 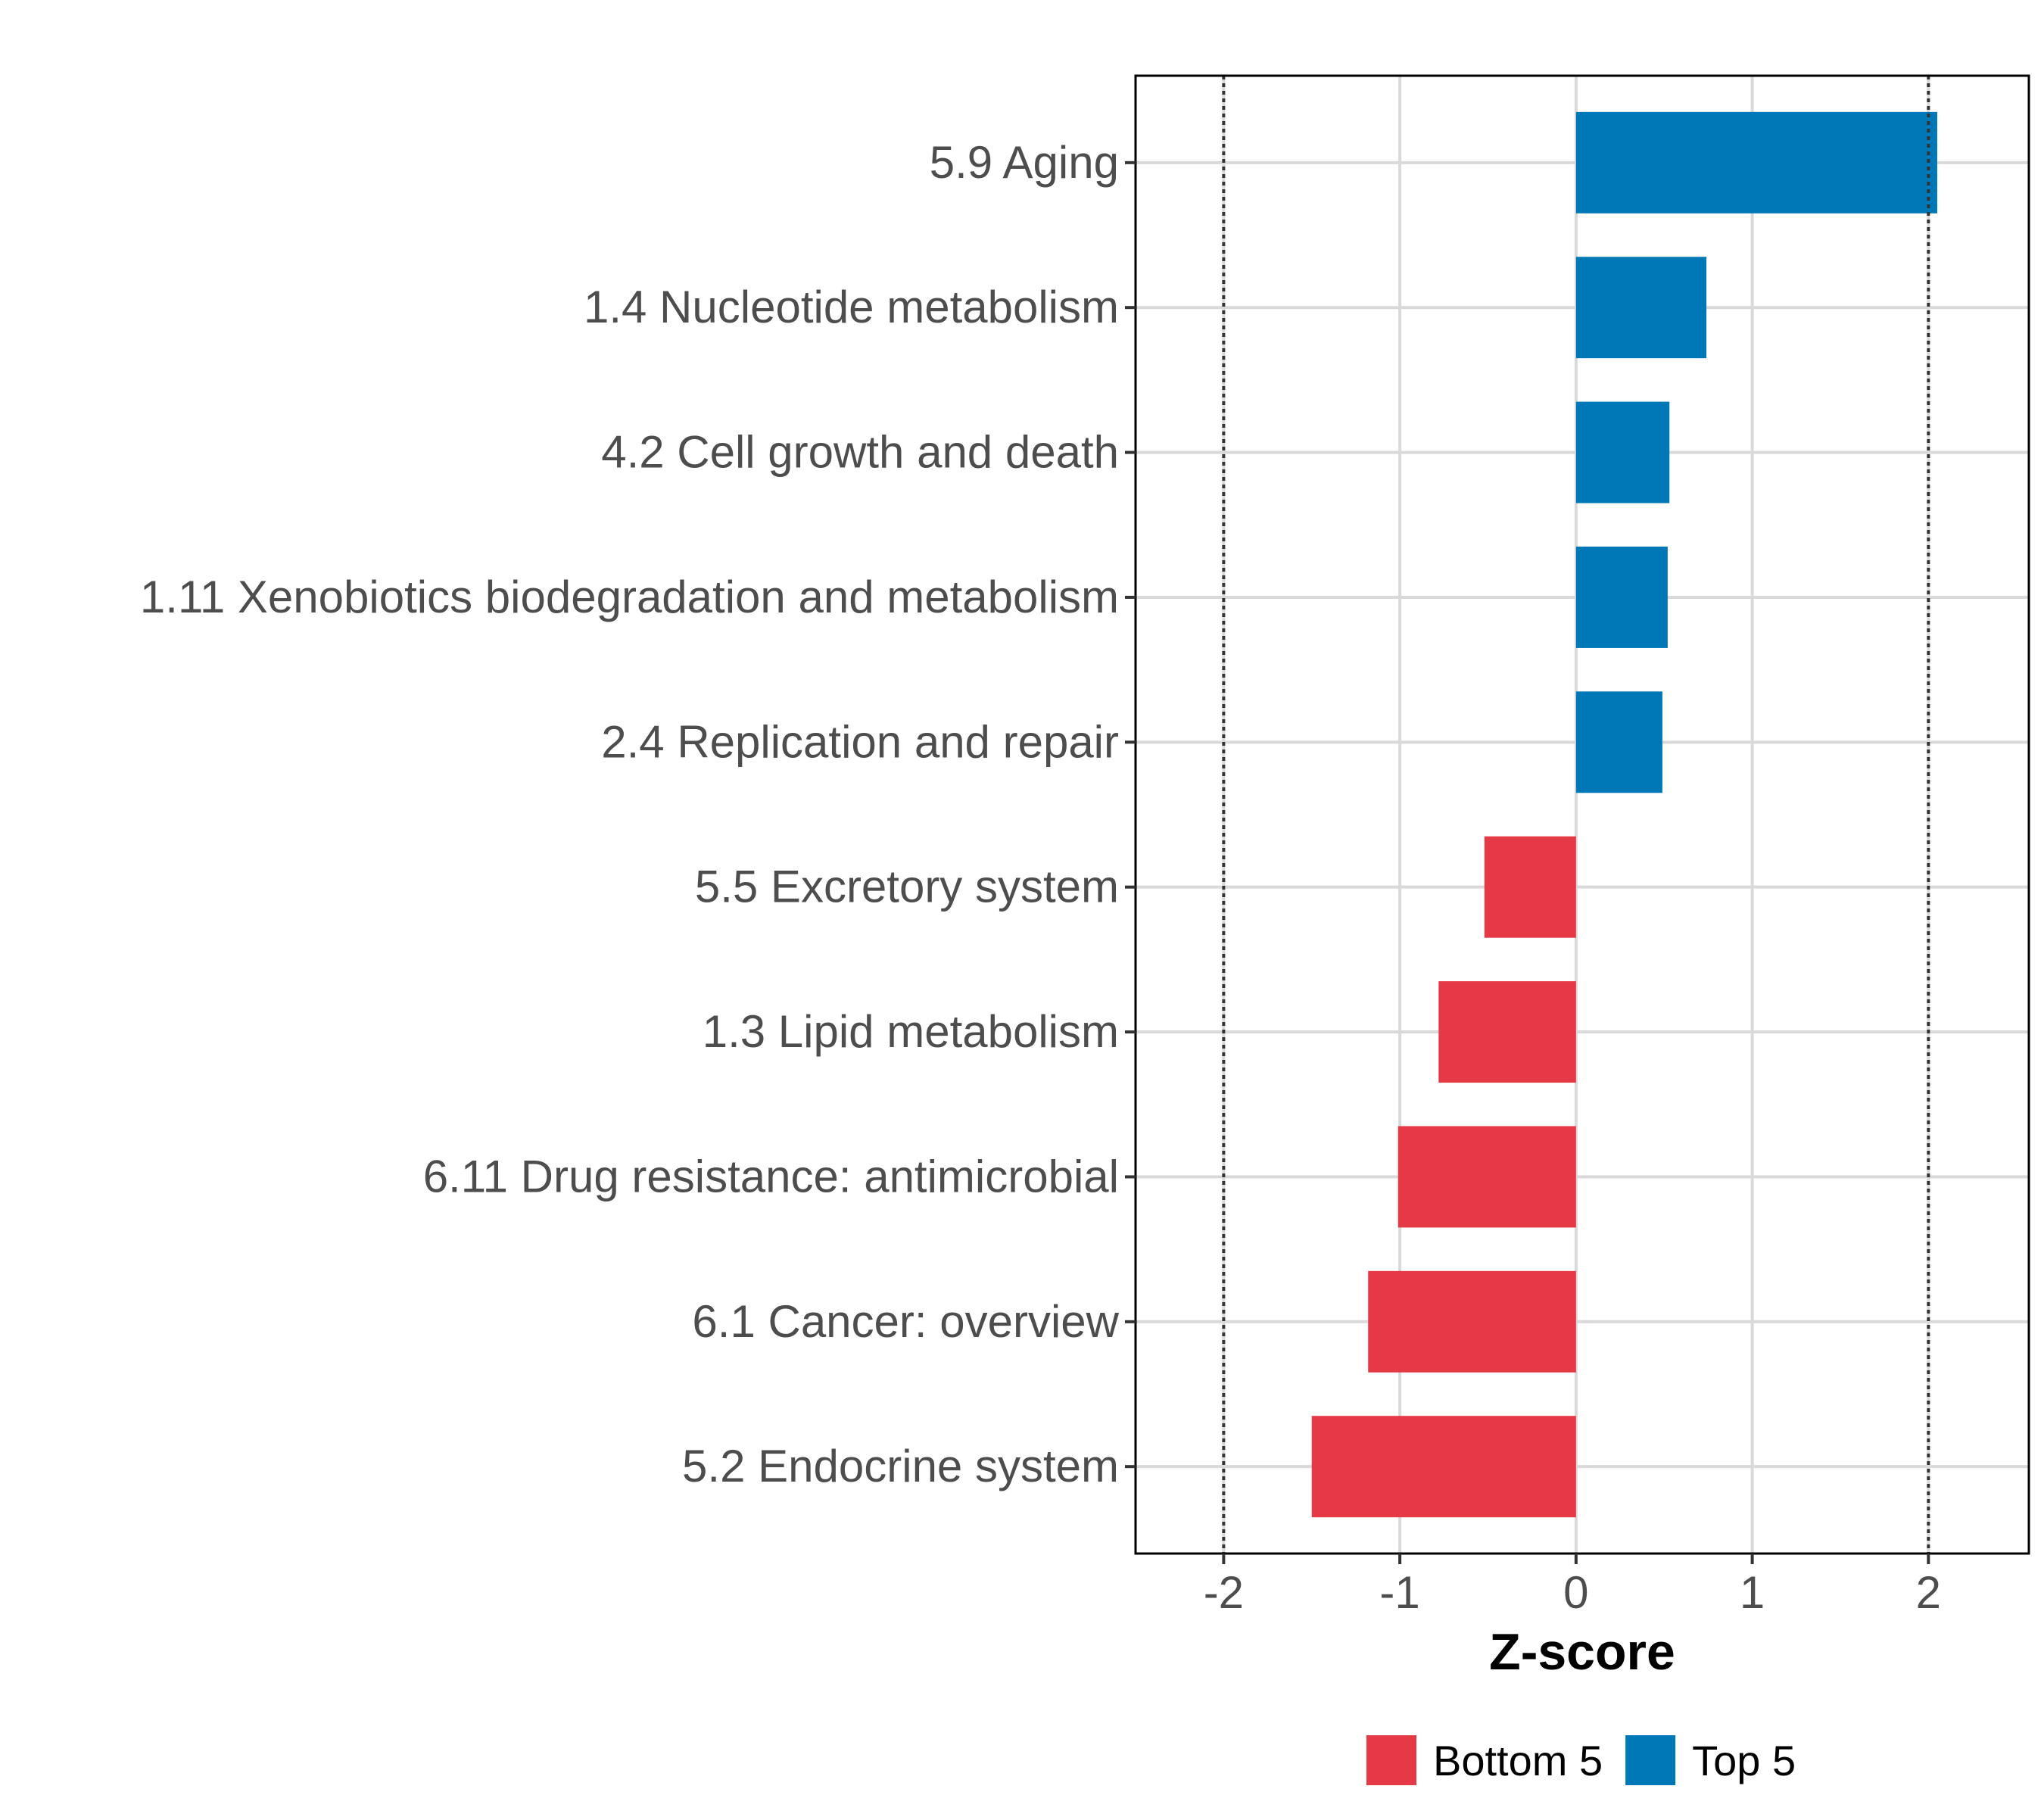 I want to click on legend-label: Bottom 5, so click(x=1518, y=1760).